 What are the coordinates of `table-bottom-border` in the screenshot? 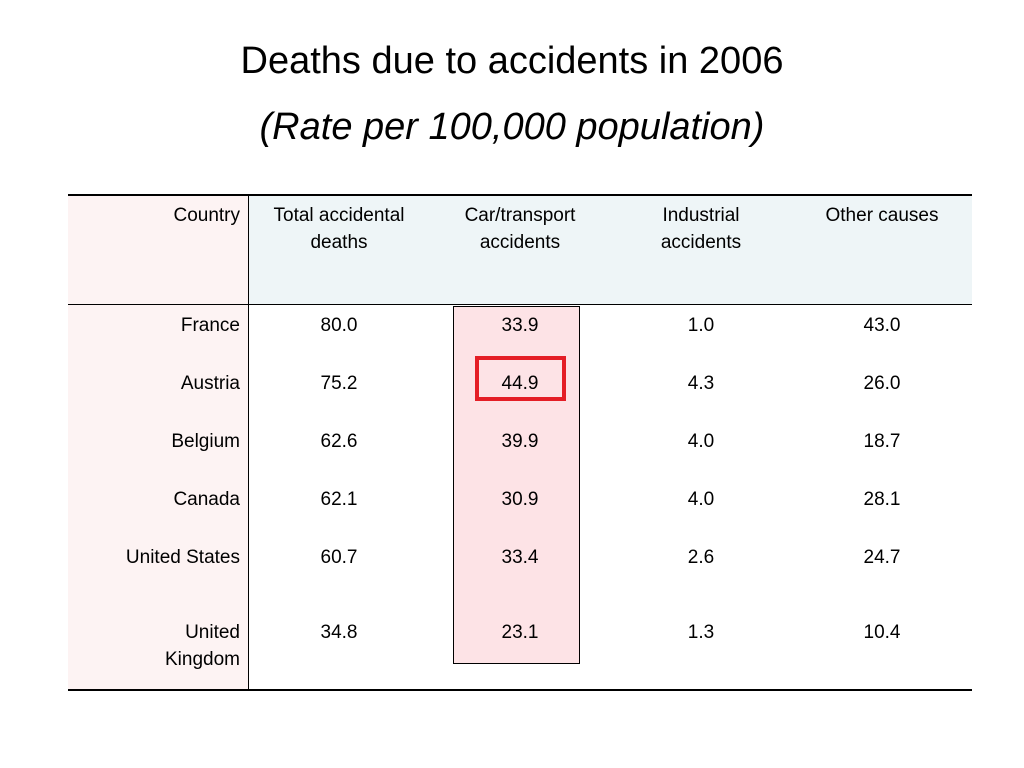 It's located at (520, 690).